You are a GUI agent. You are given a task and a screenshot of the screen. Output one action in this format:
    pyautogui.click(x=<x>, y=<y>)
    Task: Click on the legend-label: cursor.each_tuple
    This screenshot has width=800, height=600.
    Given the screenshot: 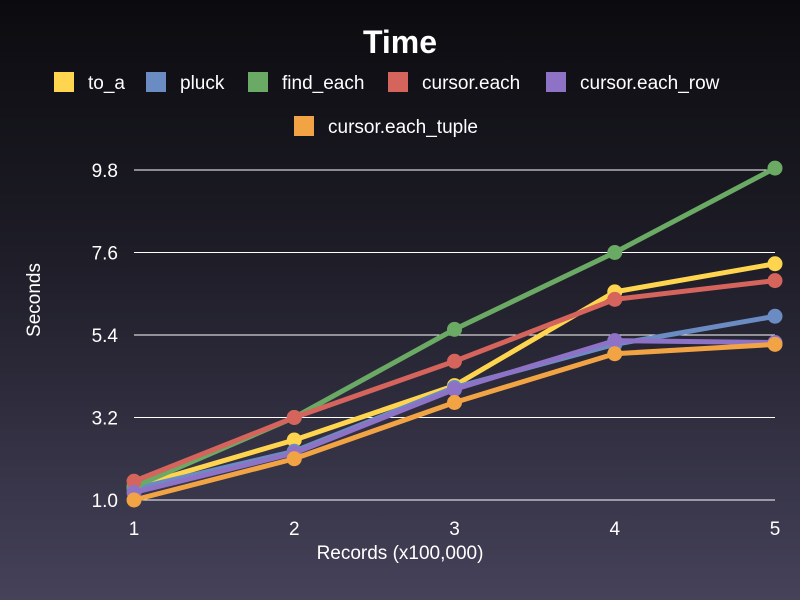 What is the action you would take?
    pyautogui.click(x=403, y=127)
    